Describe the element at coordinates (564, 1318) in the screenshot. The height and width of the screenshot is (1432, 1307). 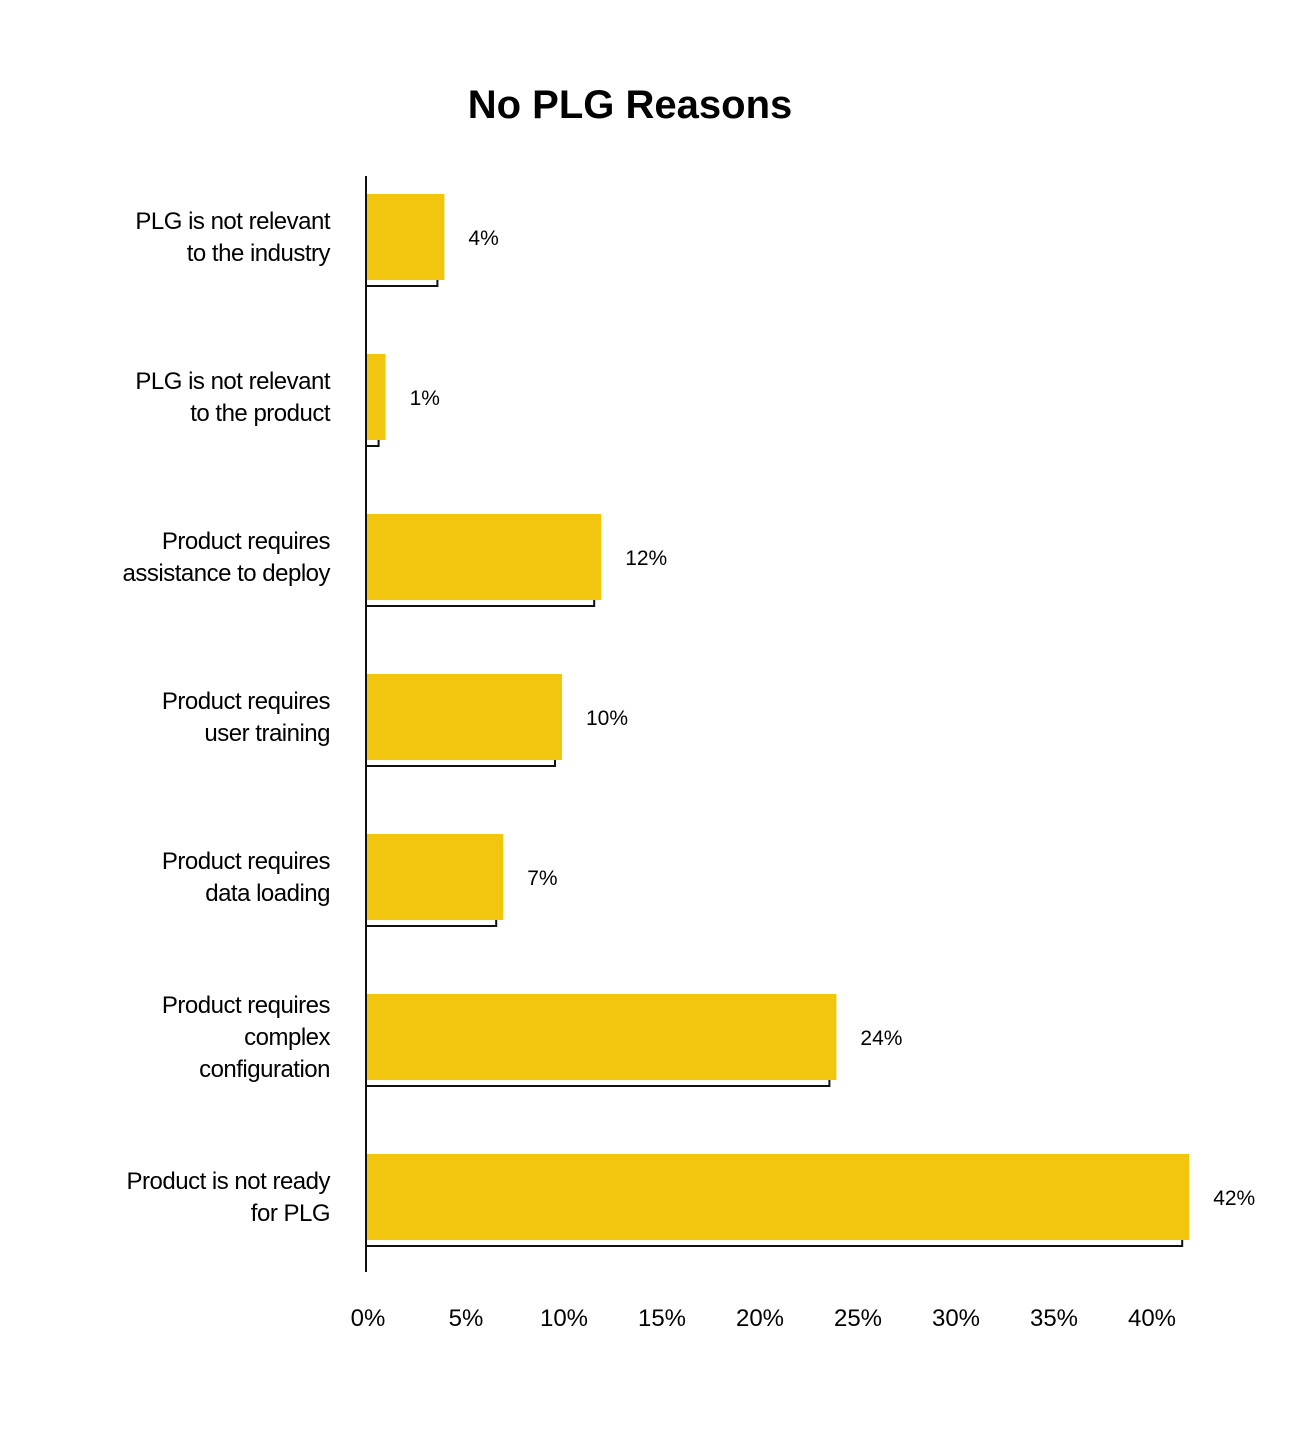
I see `x-tick-label: 10%` at that location.